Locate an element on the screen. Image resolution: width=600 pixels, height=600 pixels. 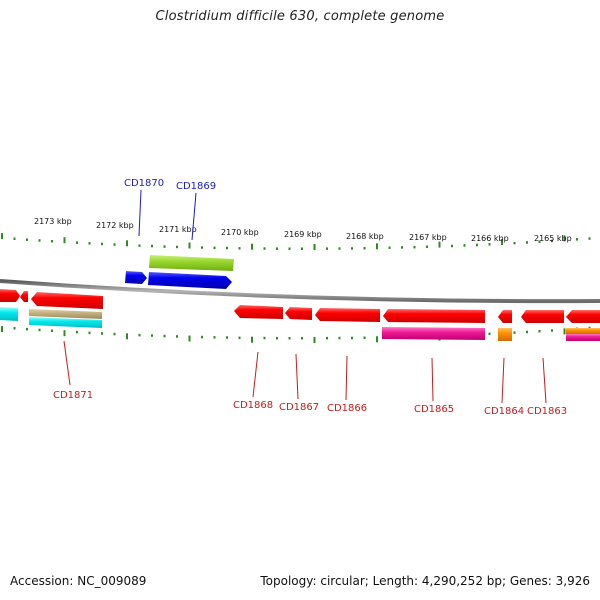
tick-label-2168: 2168 kbp is located at coordinates (365, 236).